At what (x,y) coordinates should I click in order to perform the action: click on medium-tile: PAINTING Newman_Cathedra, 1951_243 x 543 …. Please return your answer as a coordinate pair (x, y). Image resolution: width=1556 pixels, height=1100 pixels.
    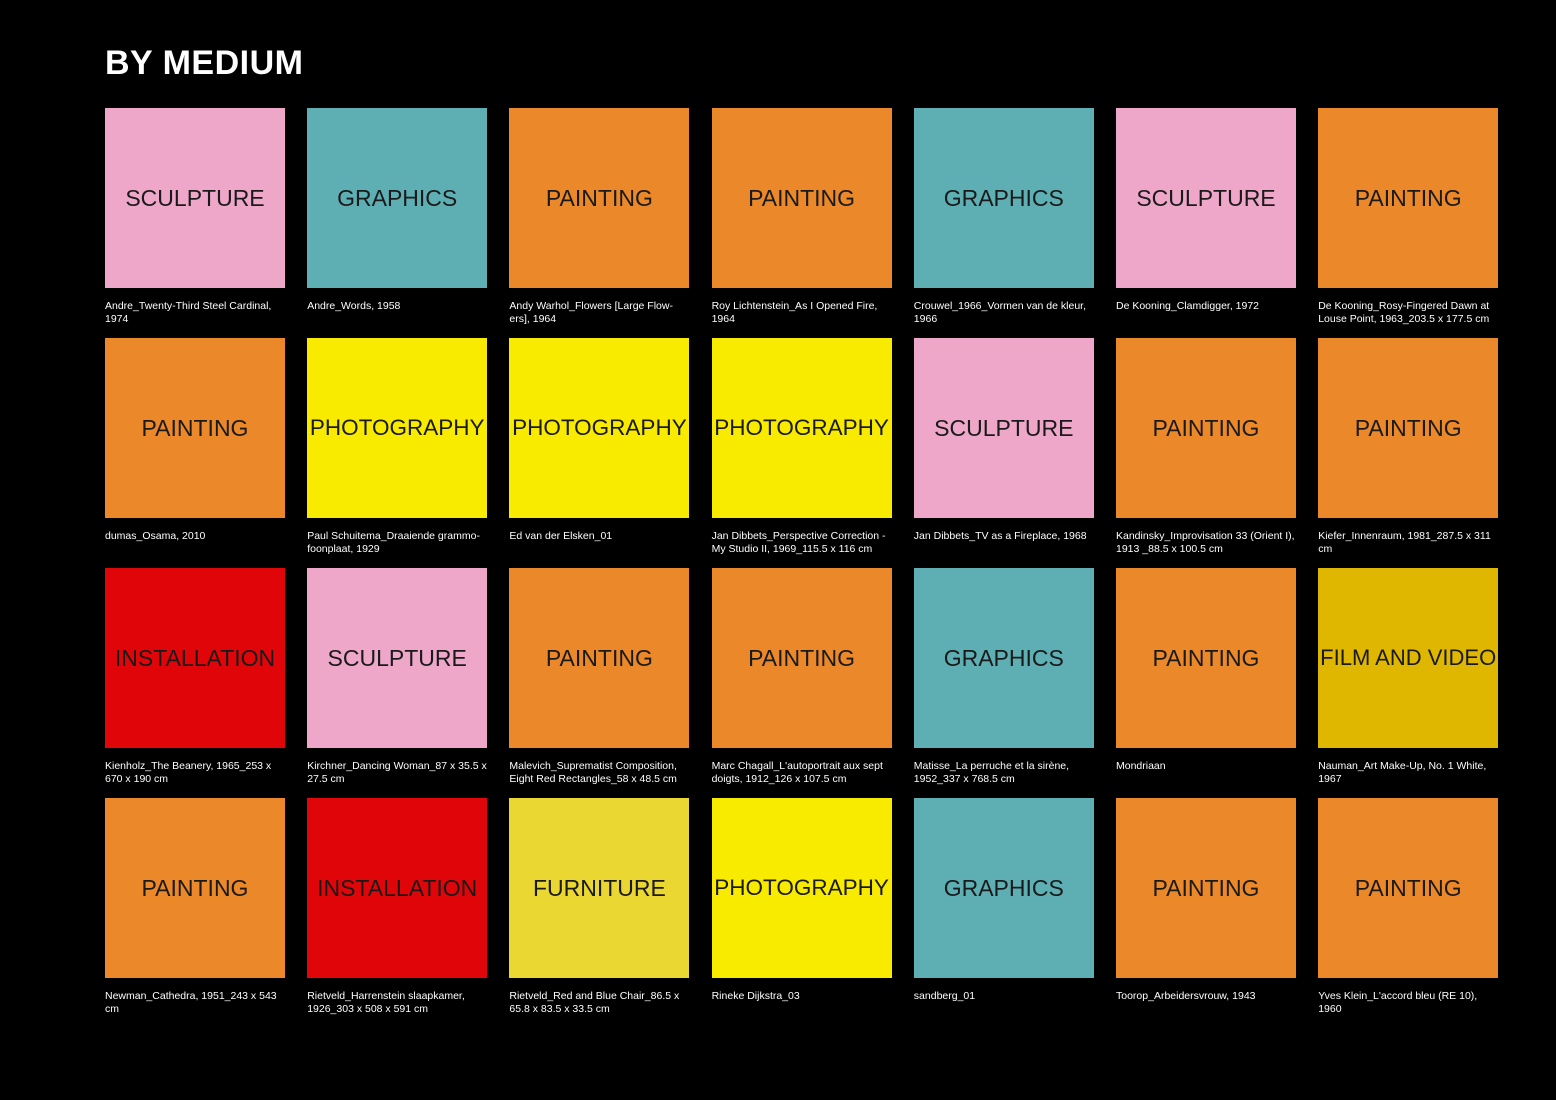
    Looking at the image, I should click on (195, 907).